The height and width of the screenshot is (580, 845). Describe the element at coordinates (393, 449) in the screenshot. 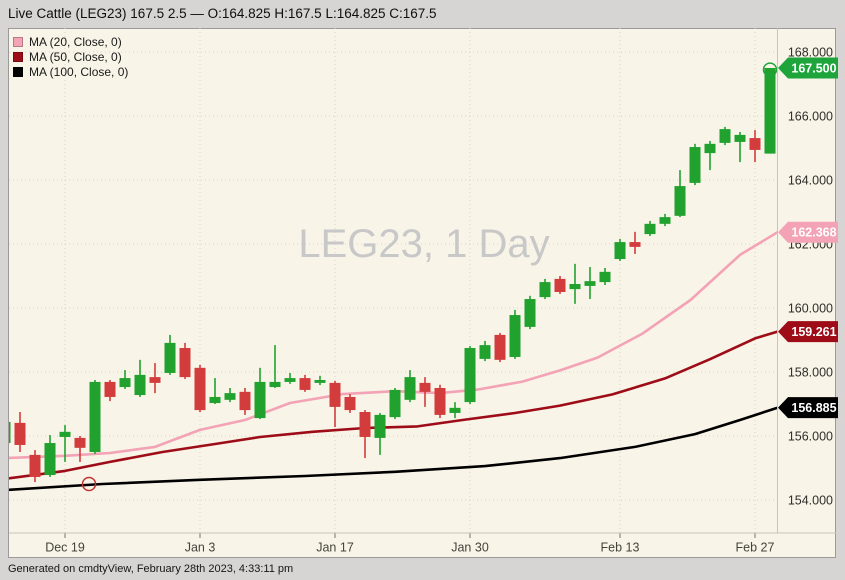

I see `ma-line-ma100` at that location.